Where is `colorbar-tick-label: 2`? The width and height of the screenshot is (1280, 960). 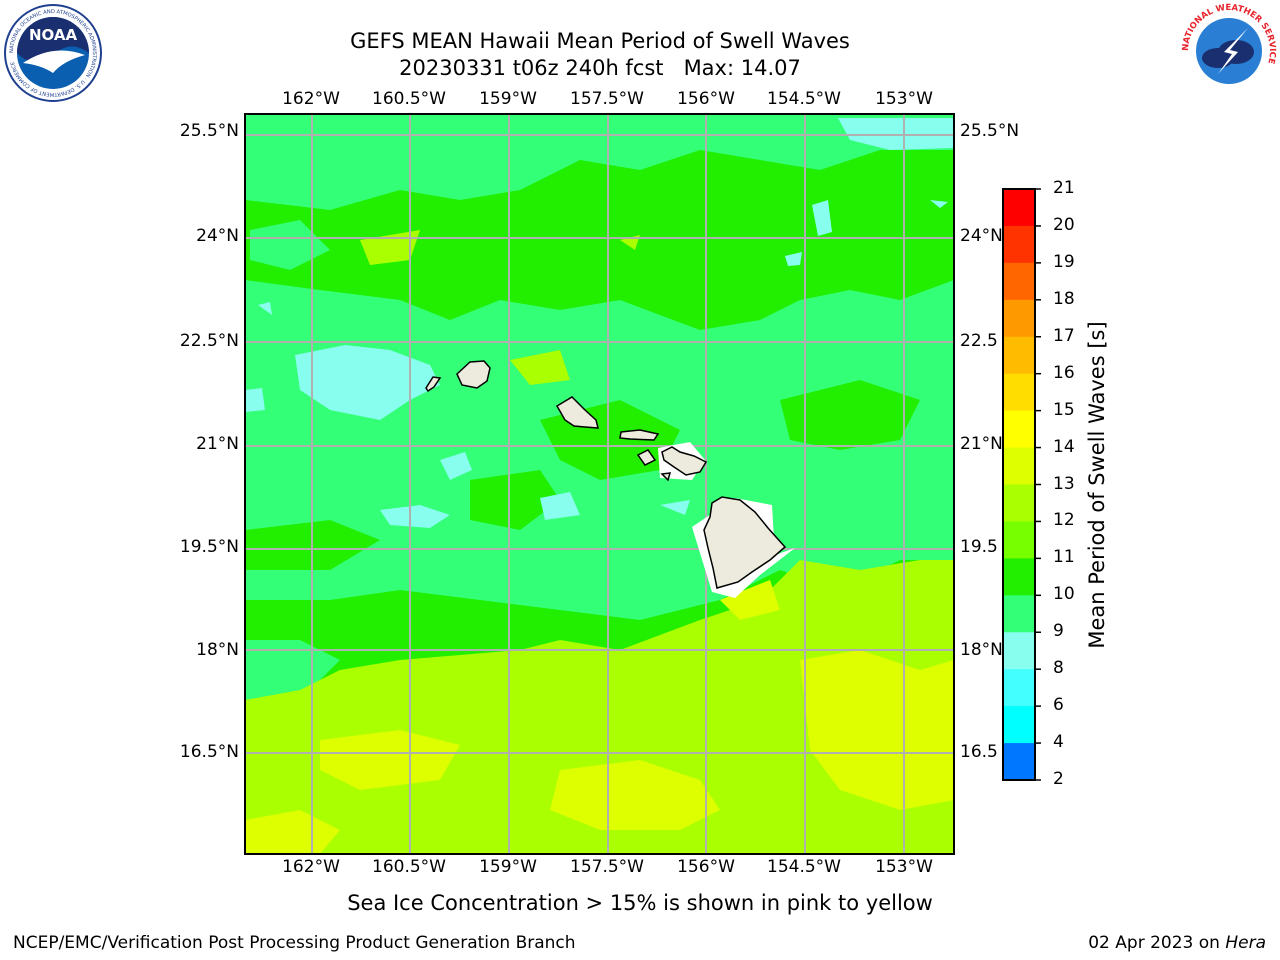
colorbar-tick-label: 2 is located at coordinates (1058, 779).